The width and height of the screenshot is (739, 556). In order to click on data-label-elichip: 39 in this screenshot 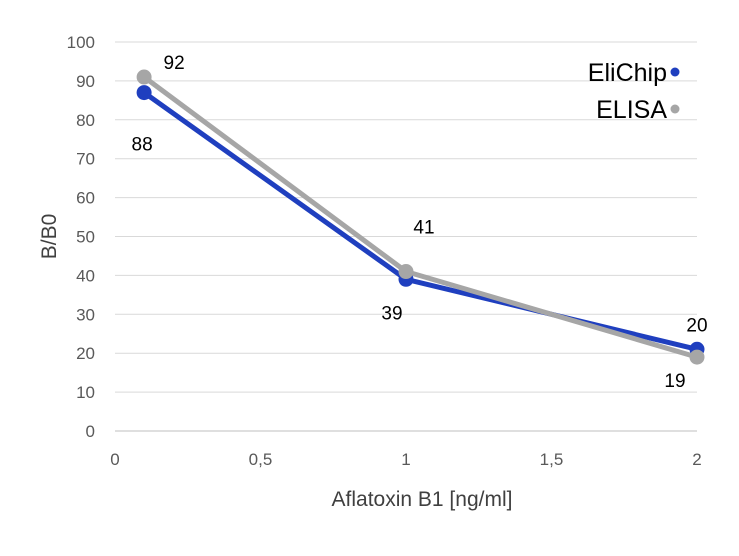, I will do `click(391, 313)`.